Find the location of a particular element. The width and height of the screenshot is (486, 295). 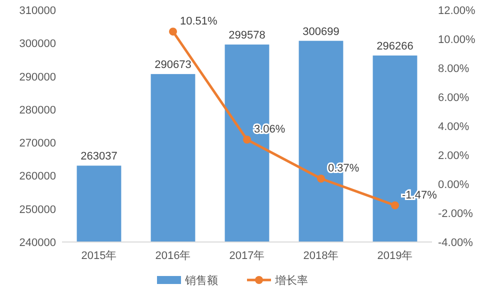

legend-label: 销售额 is located at coordinates (201, 280).